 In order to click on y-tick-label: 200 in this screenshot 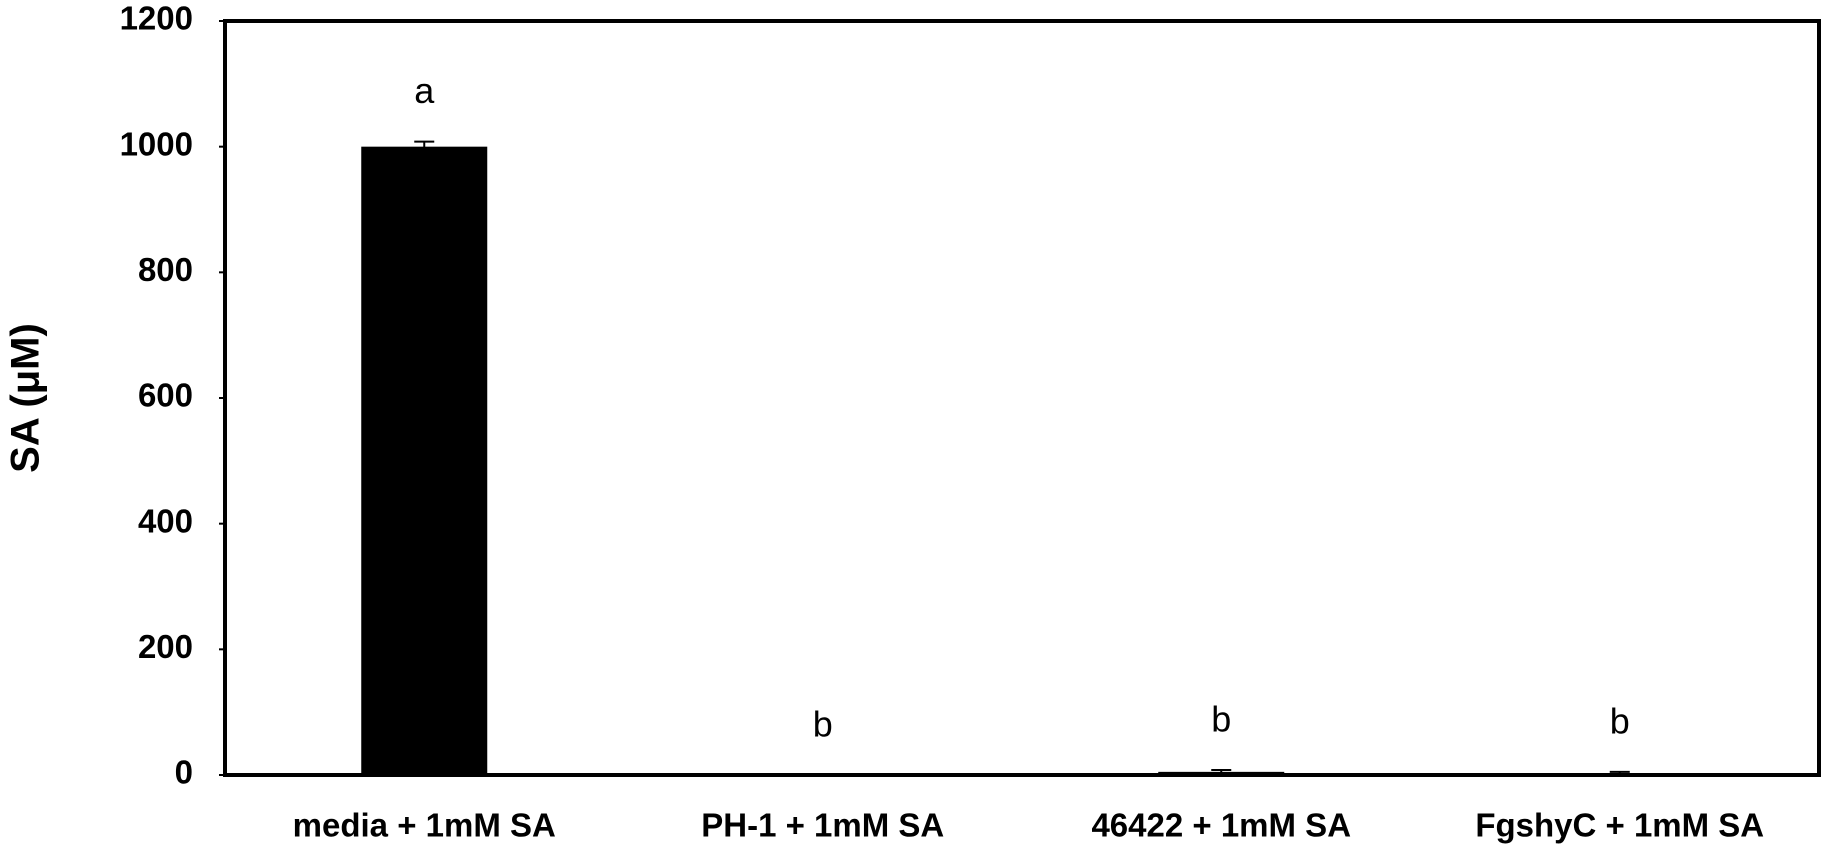, I will do `click(165, 646)`.